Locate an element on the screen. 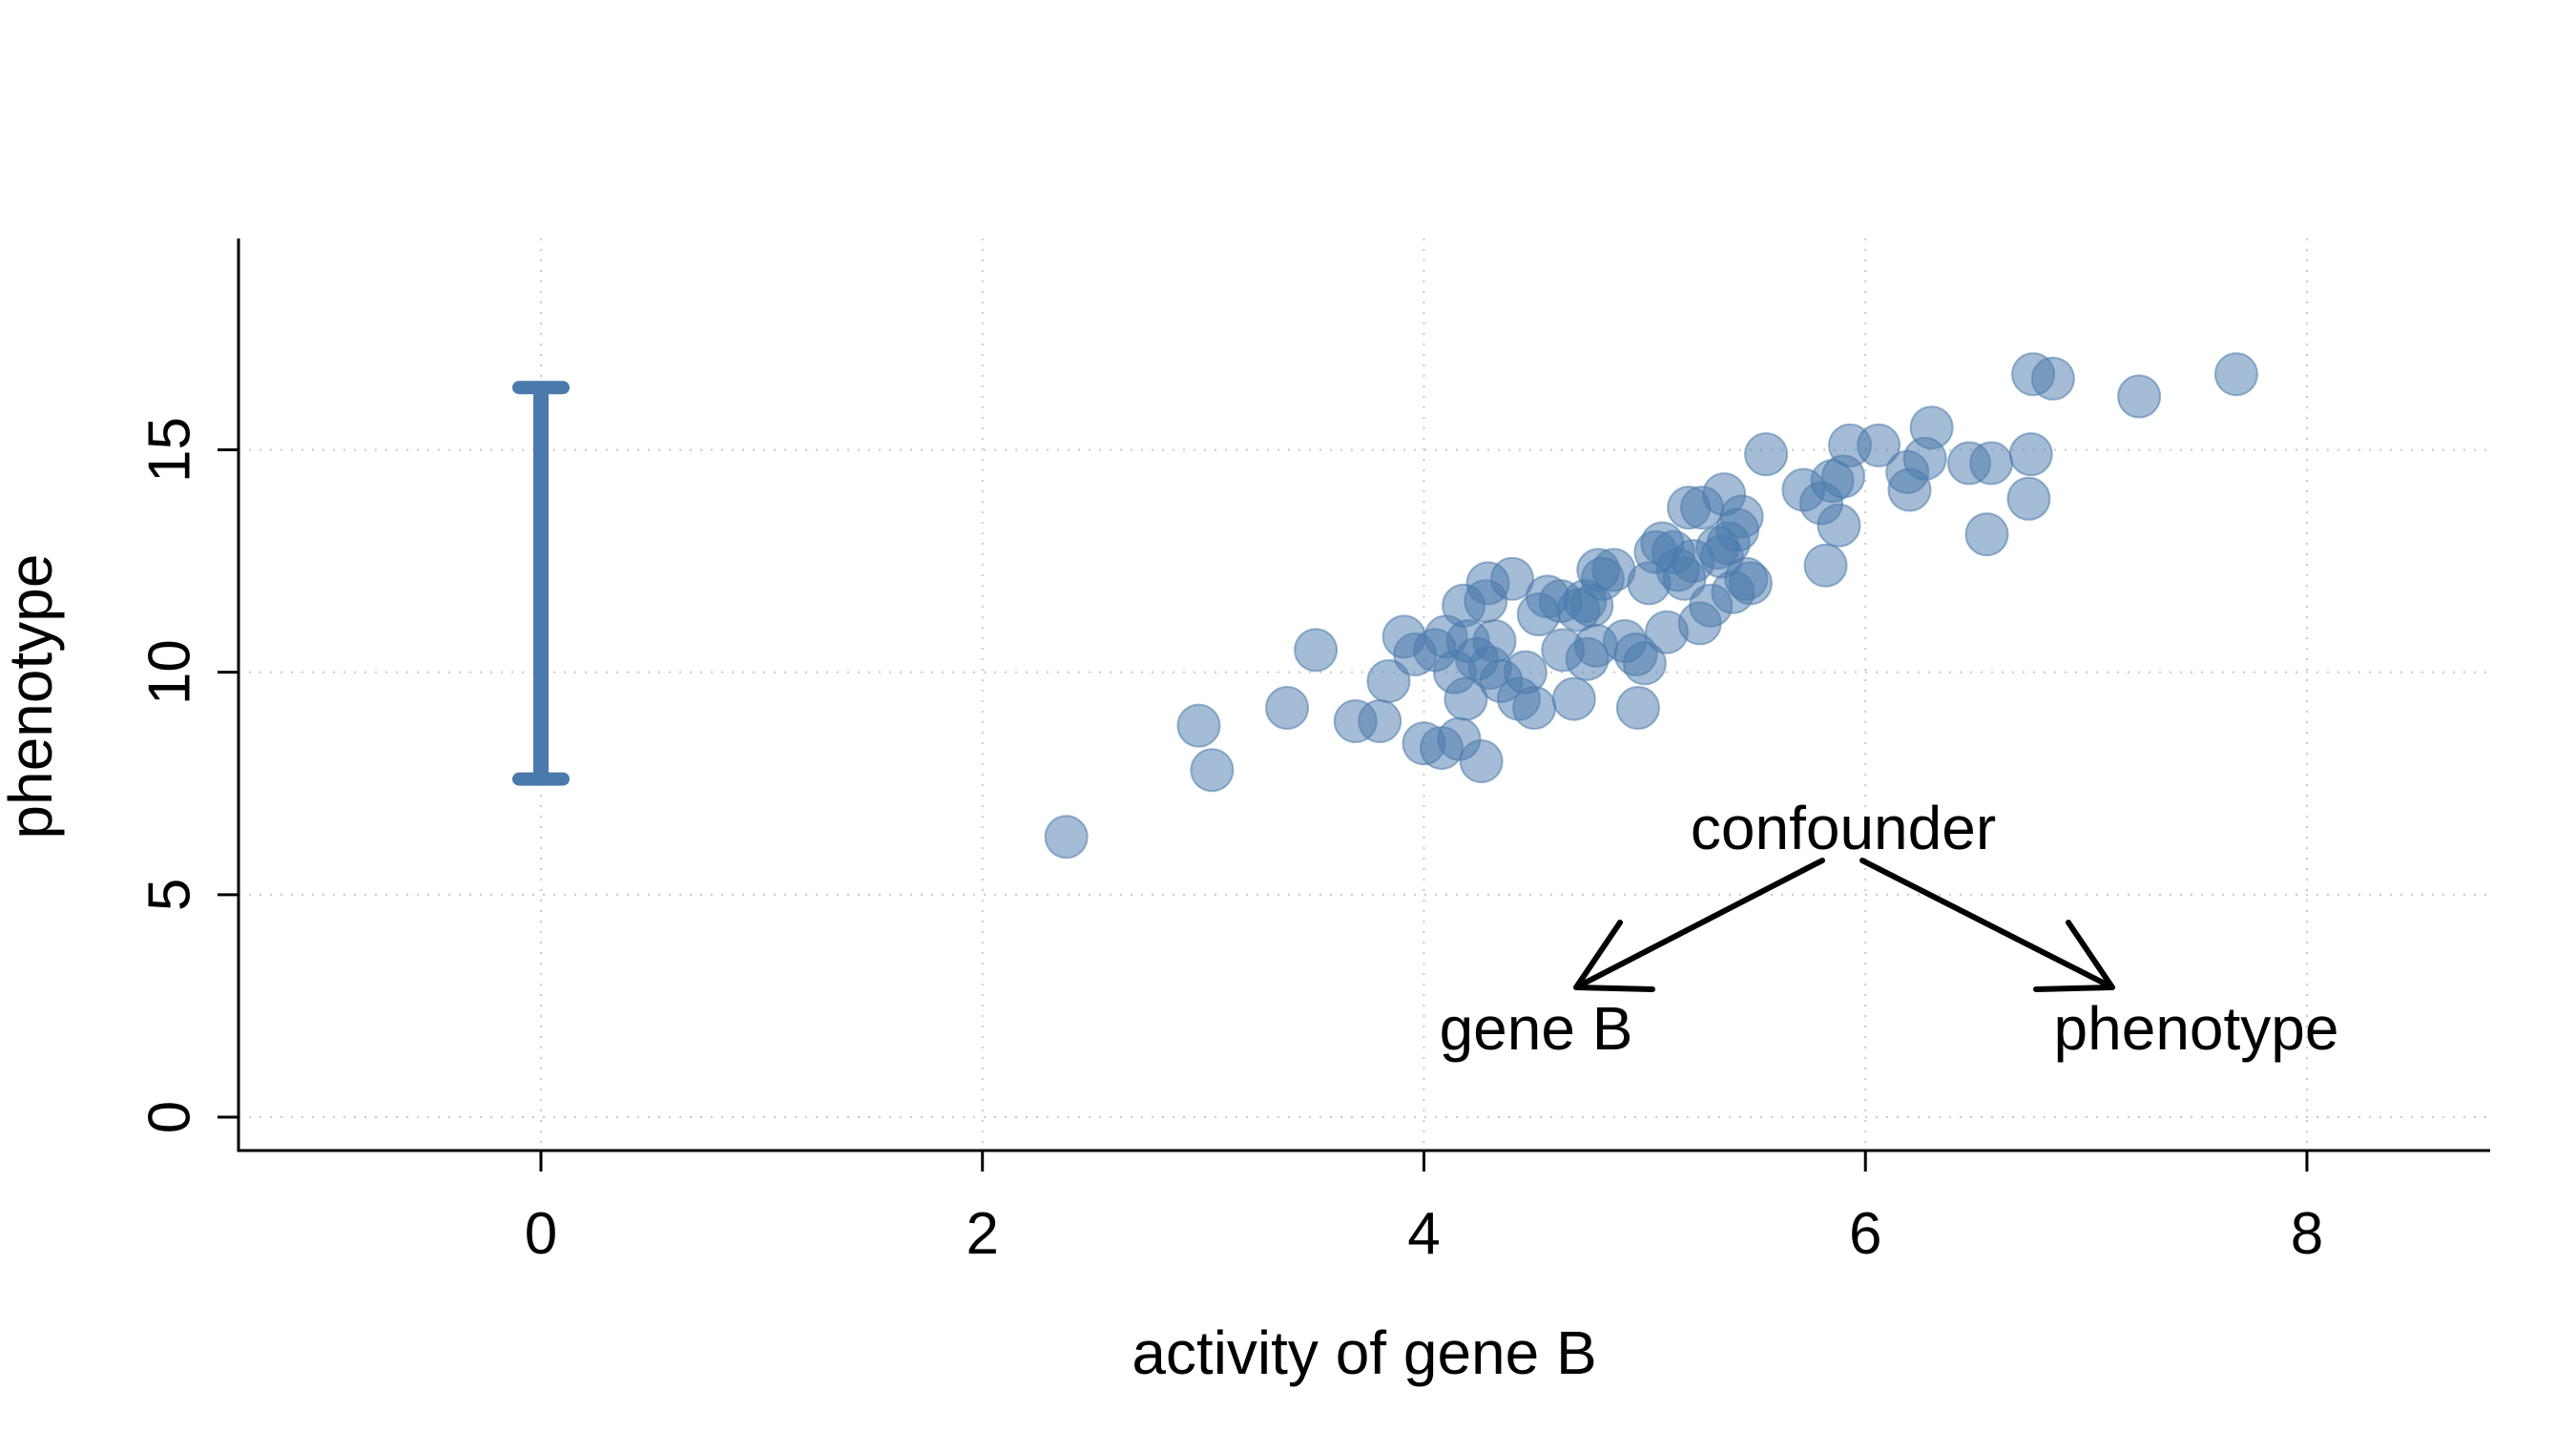 This screenshot has width=2576, height=1431. y-axis-title: phenotype is located at coordinates (32, 697).